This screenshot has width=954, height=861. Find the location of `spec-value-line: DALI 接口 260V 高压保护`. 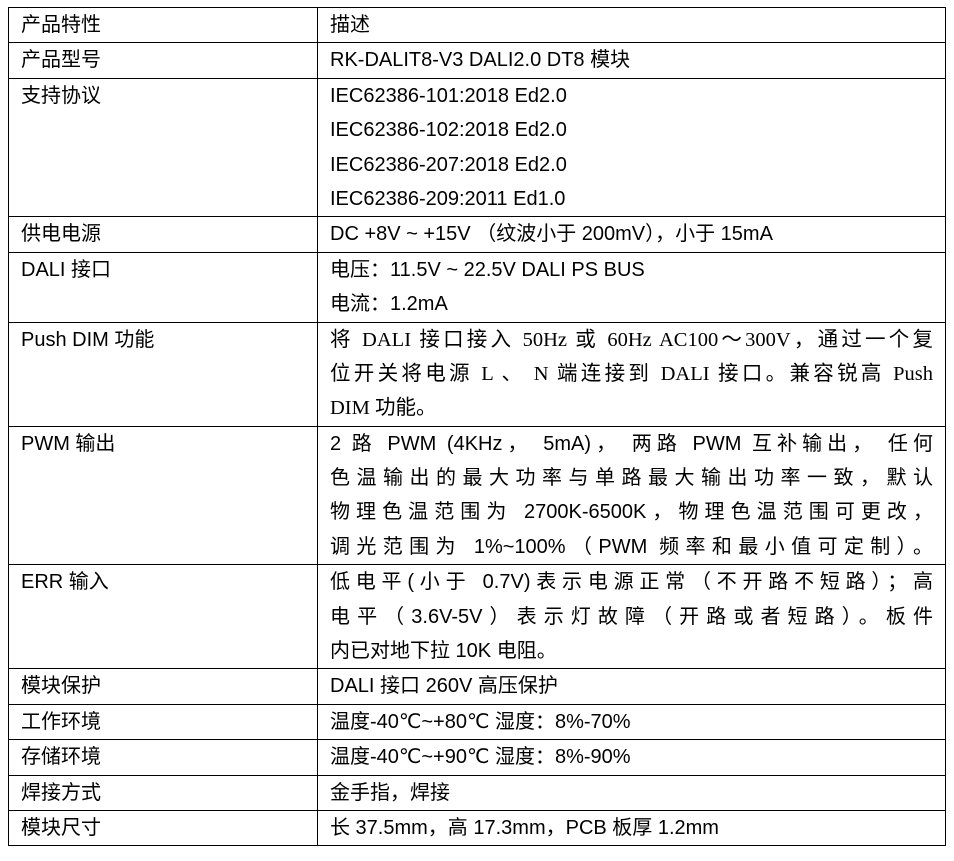

spec-value-line: DALI 接口 260V 高压保护 is located at coordinates (444, 686).